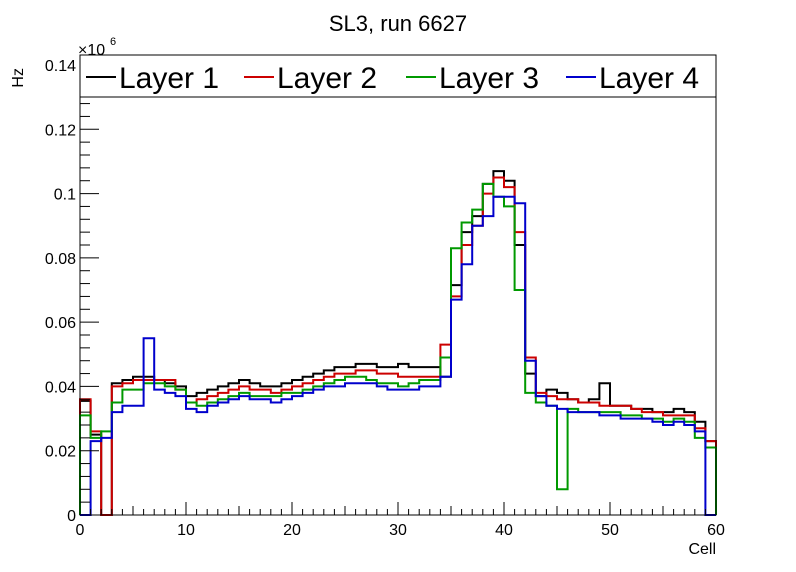  I want to click on y-tick-label: 0, so click(71, 516).